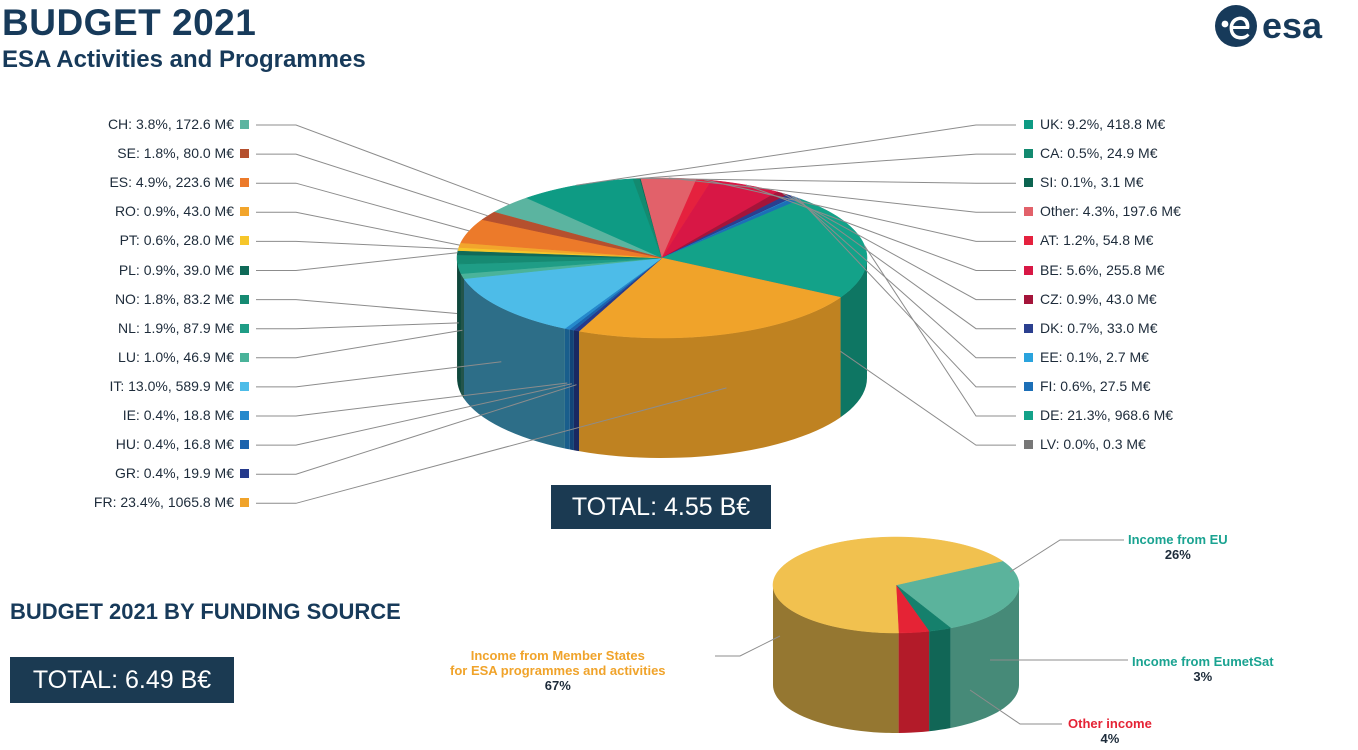 The image size is (1358, 750). Describe the element at coordinates (176, 240) in the screenshot. I see `activities-label-pt: PT: 0.6%, 28.0 M€` at that location.